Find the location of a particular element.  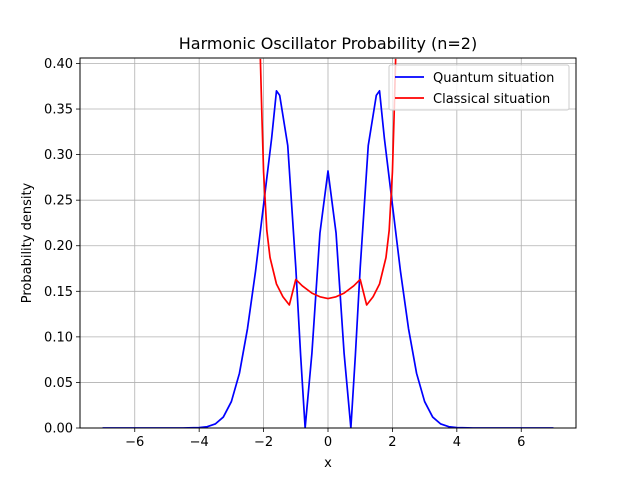

y-tick-label: 0.05 is located at coordinates (58, 383).